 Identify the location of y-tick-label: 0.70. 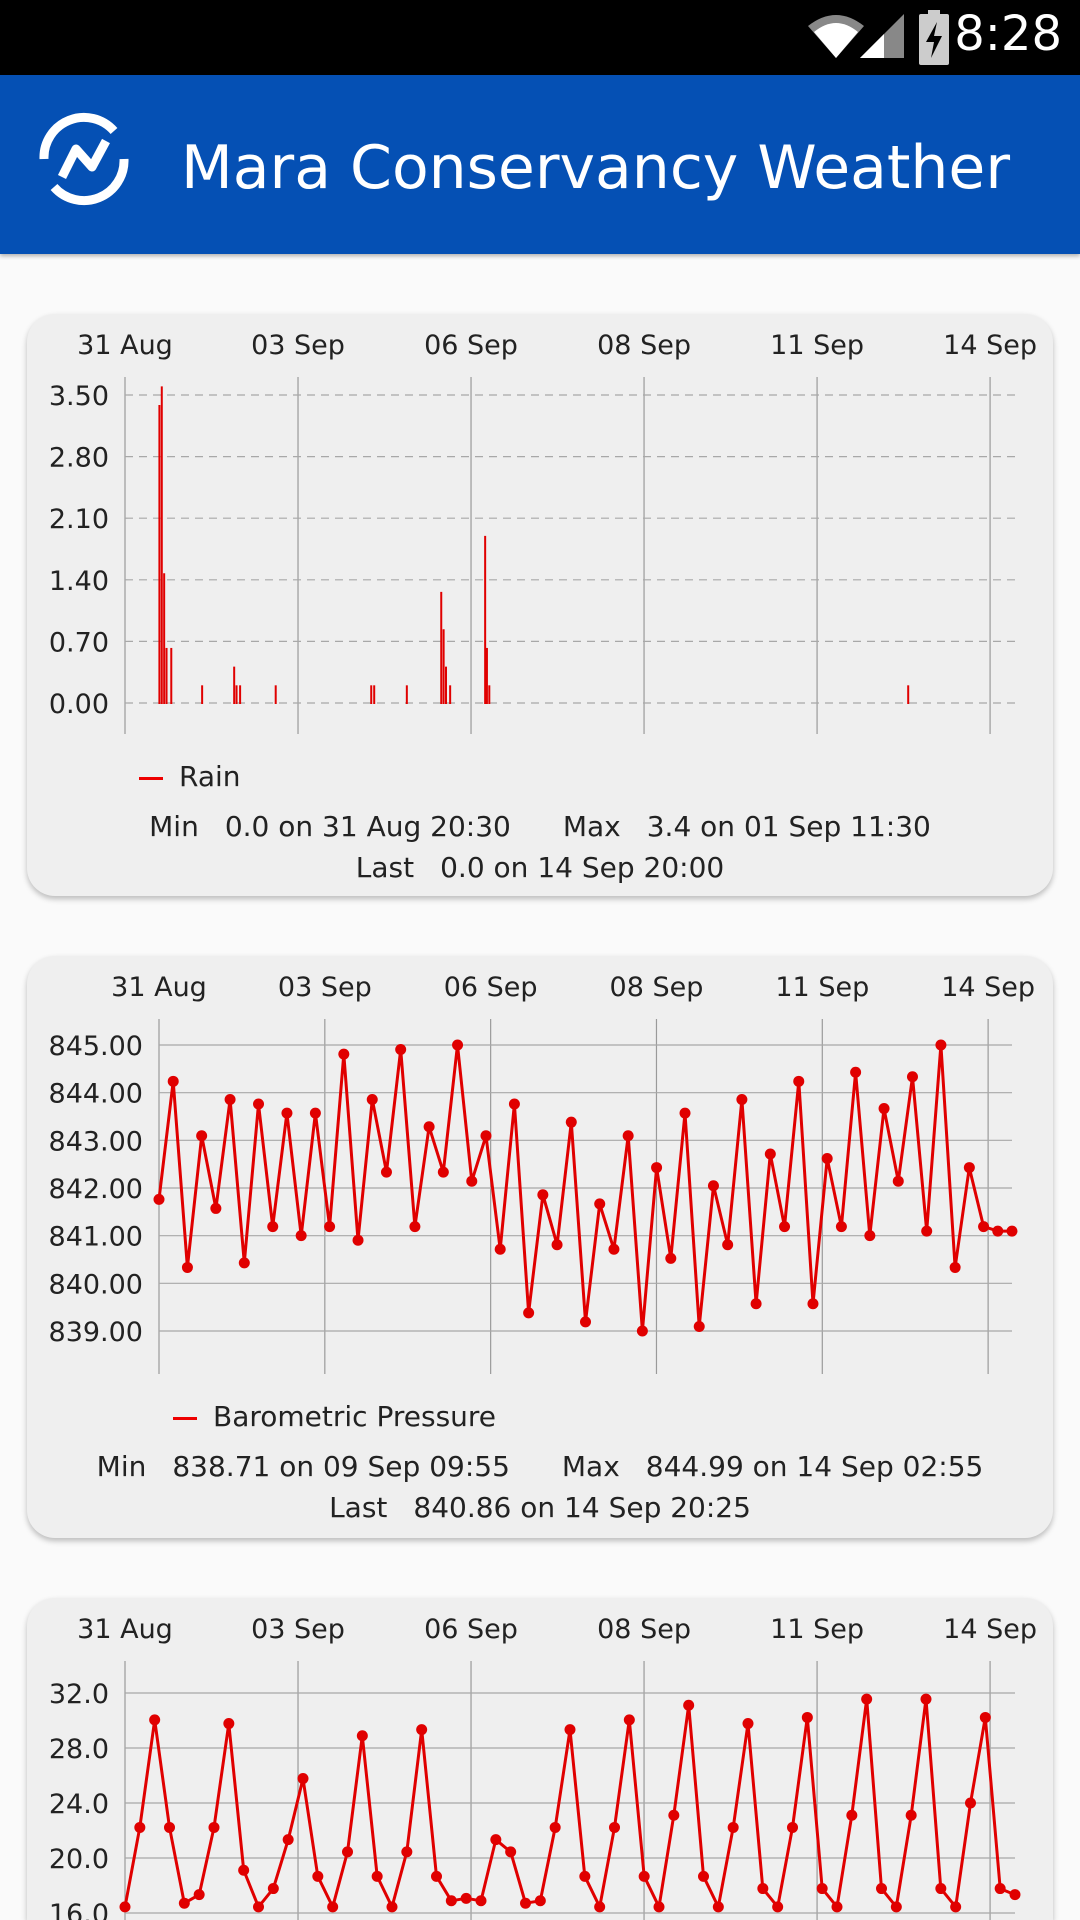
(79, 642).